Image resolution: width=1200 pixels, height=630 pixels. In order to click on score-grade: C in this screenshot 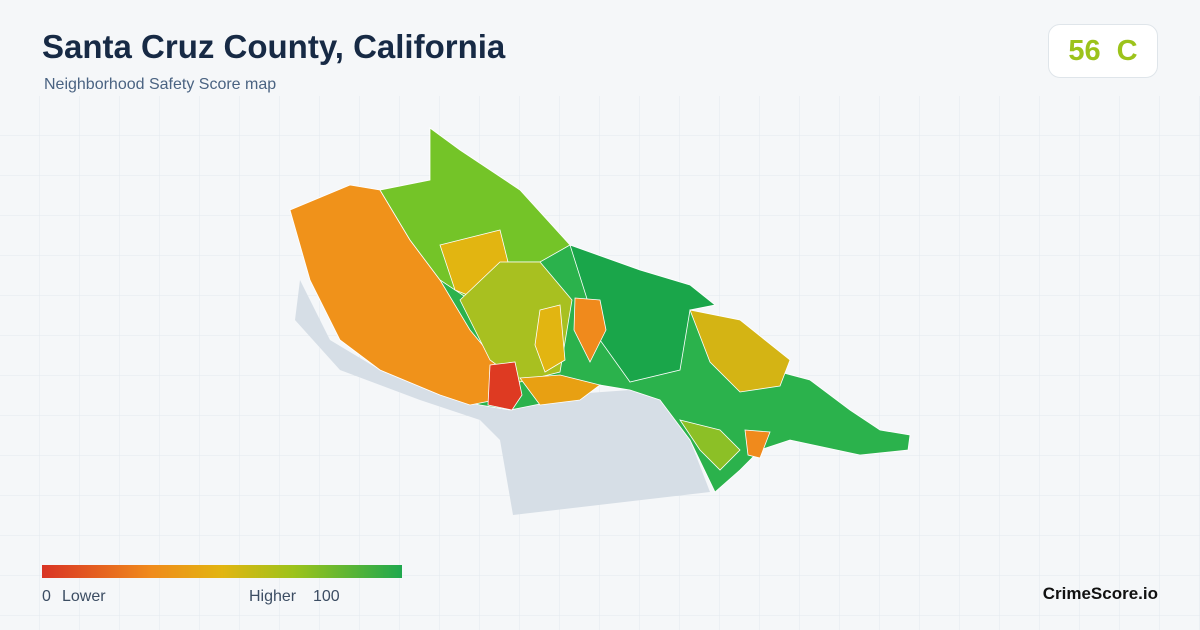, I will do `click(1127, 50)`.